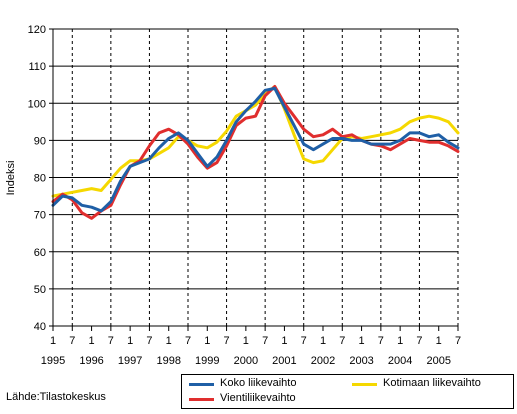 The image size is (517, 414). Describe the element at coordinates (201, 384) in the screenshot. I see `legend-swatch-koko` at that location.